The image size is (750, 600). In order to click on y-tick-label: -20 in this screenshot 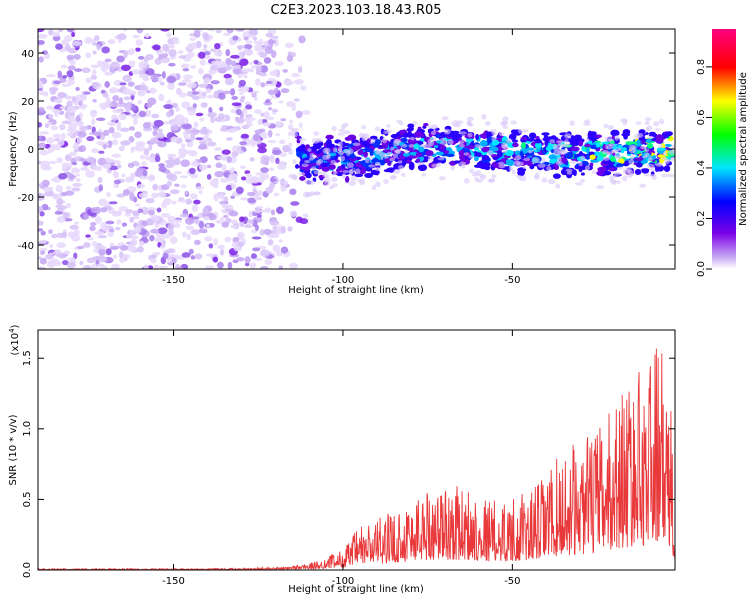, I will do `click(26, 198)`.